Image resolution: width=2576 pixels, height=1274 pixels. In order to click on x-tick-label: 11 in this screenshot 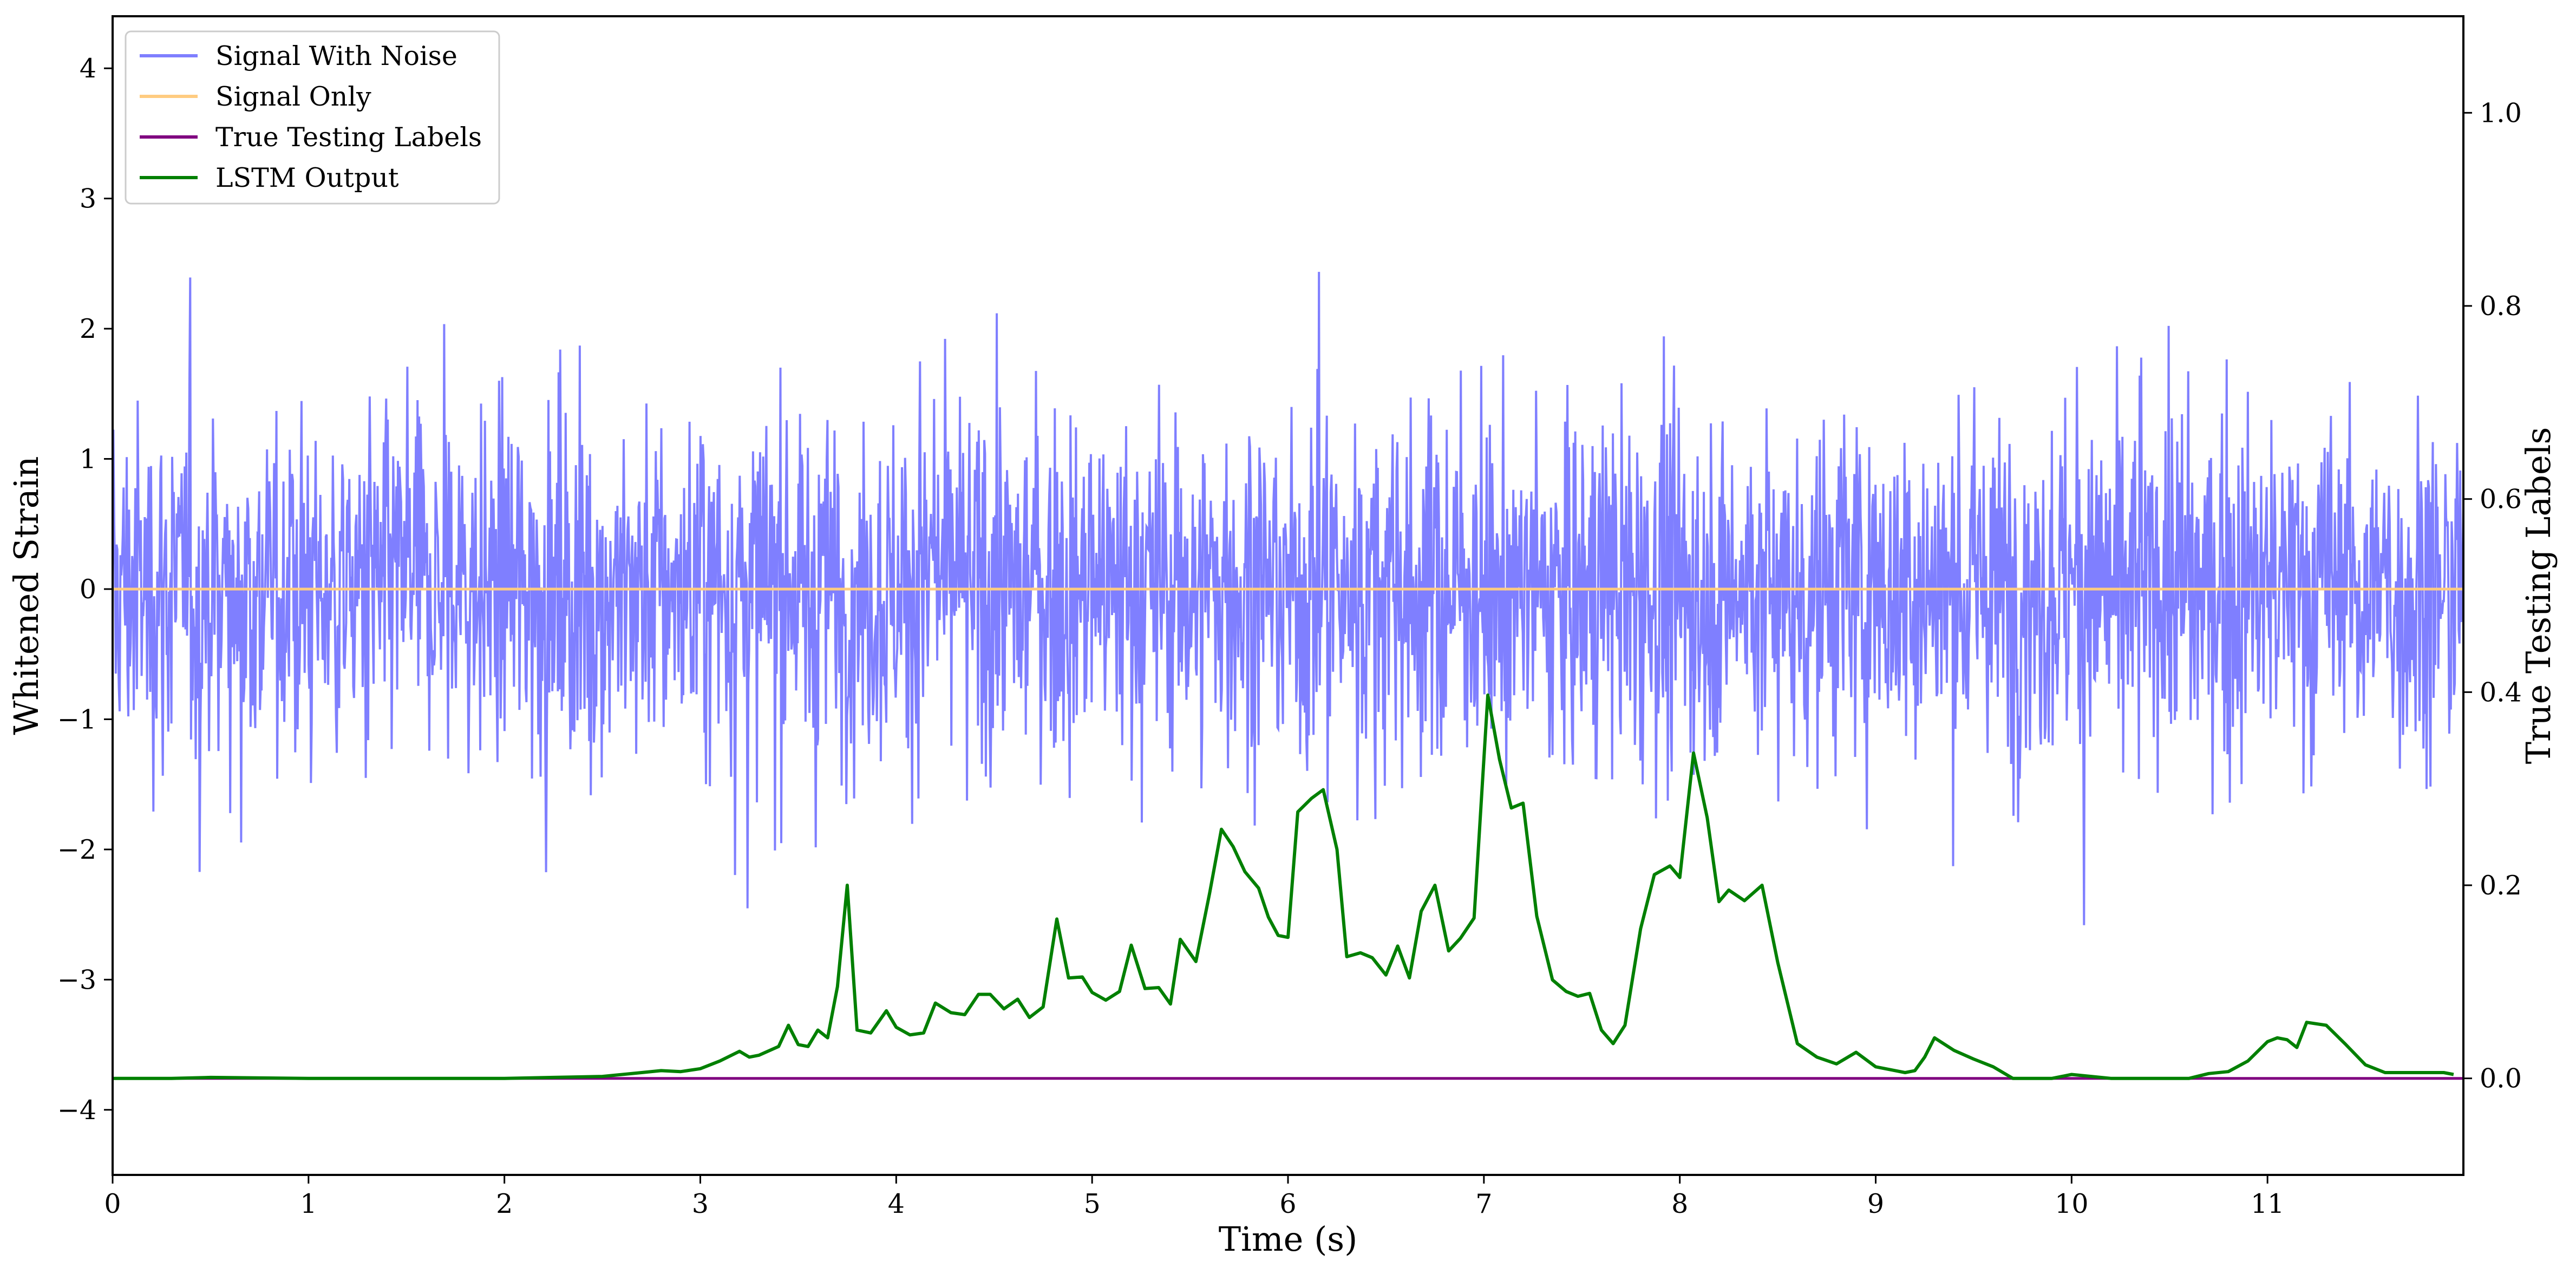, I will do `click(2268, 1203)`.